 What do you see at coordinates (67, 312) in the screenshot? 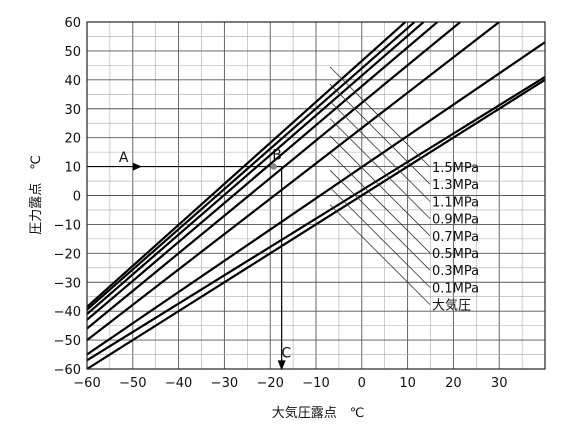
I see `y-tick-label: −40` at bounding box center [67, 312].